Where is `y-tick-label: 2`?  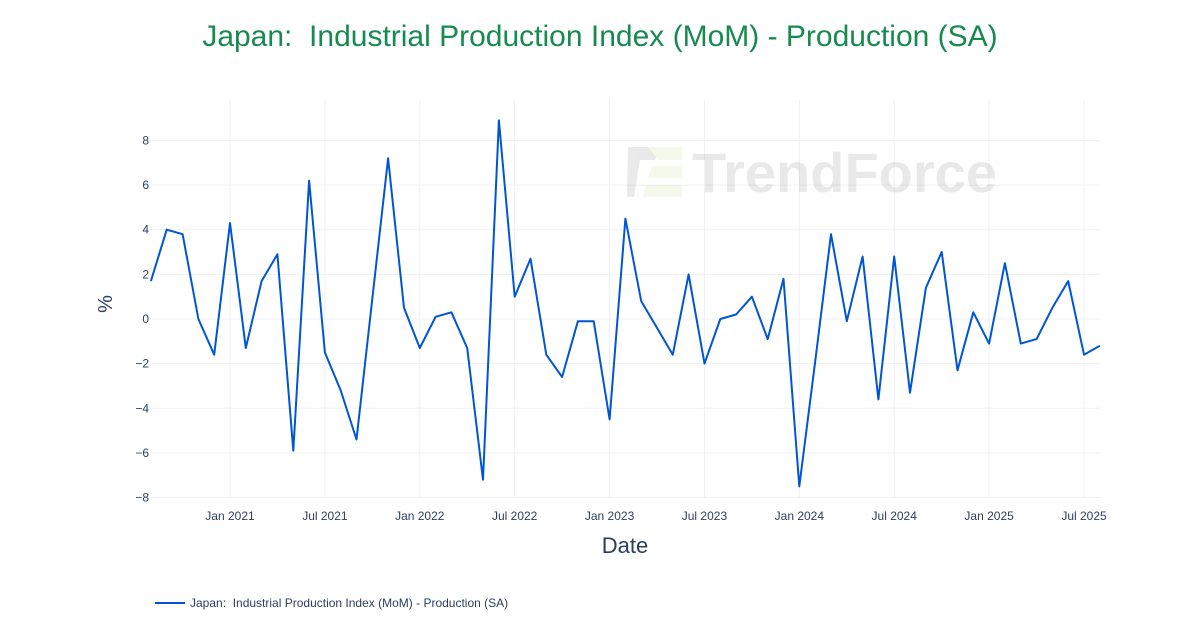 y-tick-label: 2 is located at coordinates (145, 274).